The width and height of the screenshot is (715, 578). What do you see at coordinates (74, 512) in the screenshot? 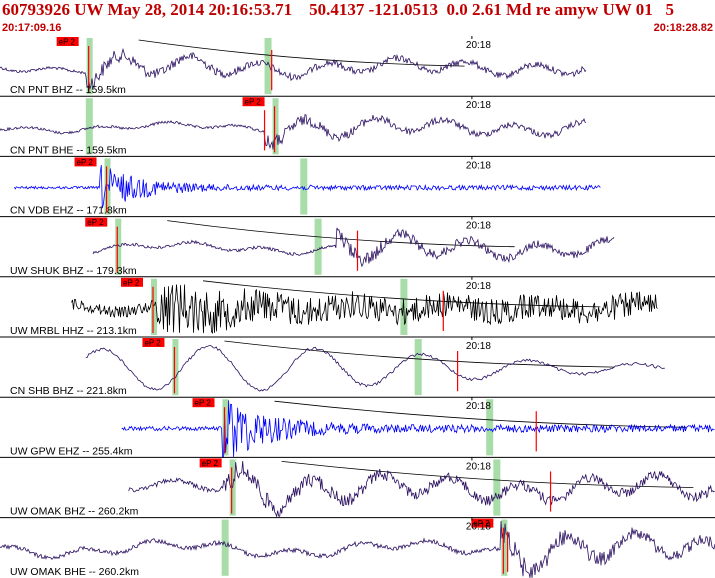
I see `trace-label: UW OMAK BHZ -- 260.2km` at bounding box center [74, 512].